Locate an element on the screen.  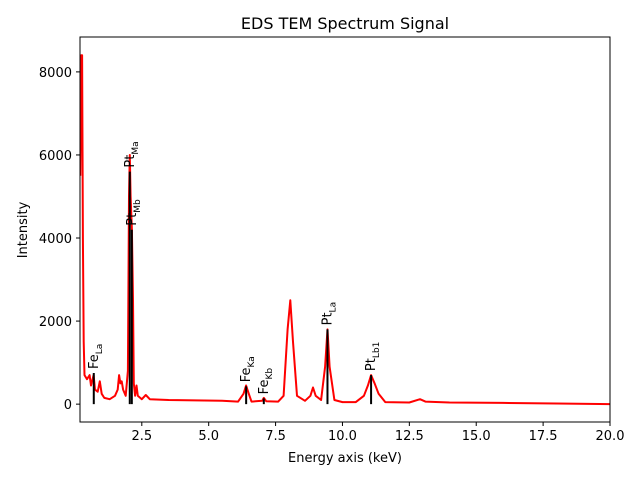
x-axis-label: Energy axis (keV) is located at coordinates (345, 458).